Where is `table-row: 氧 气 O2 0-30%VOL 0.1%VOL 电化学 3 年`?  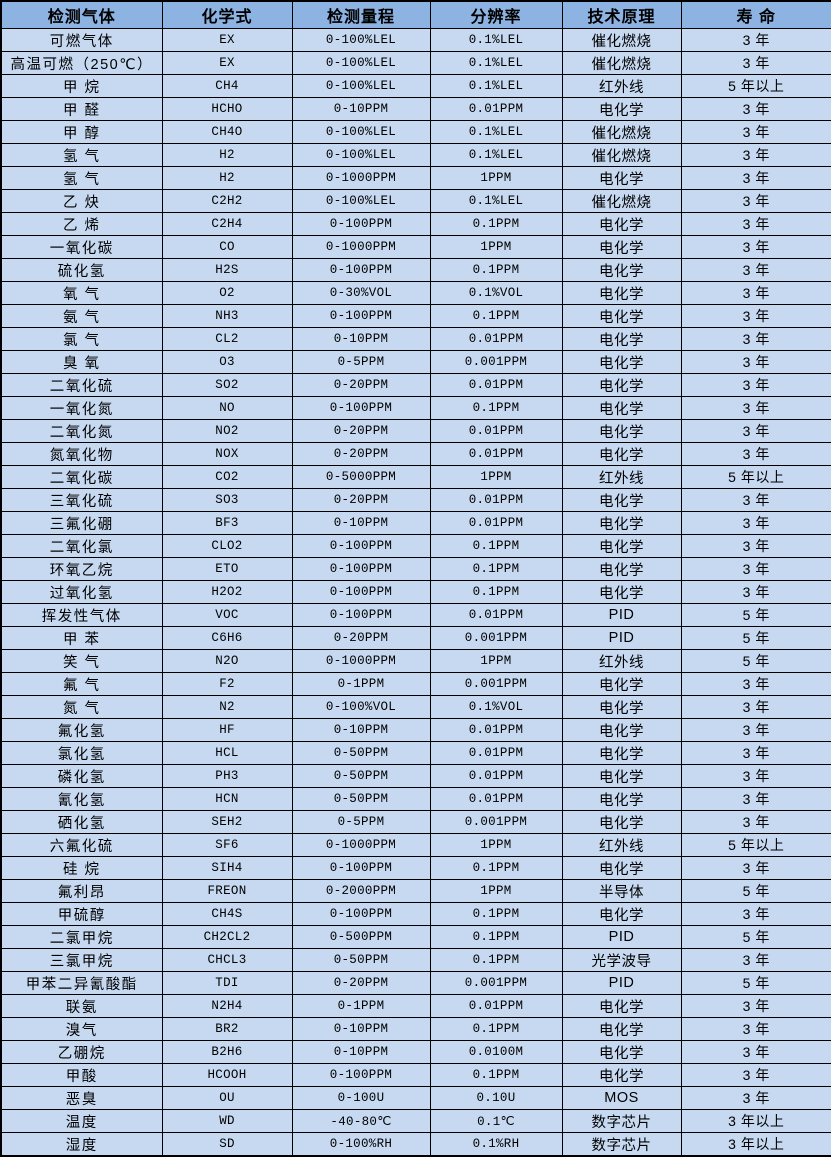
table-row: 氧 气 O2 0-30%VOL 0.1%VOL 电化学 3 年 is located at coordinates (415, 293).